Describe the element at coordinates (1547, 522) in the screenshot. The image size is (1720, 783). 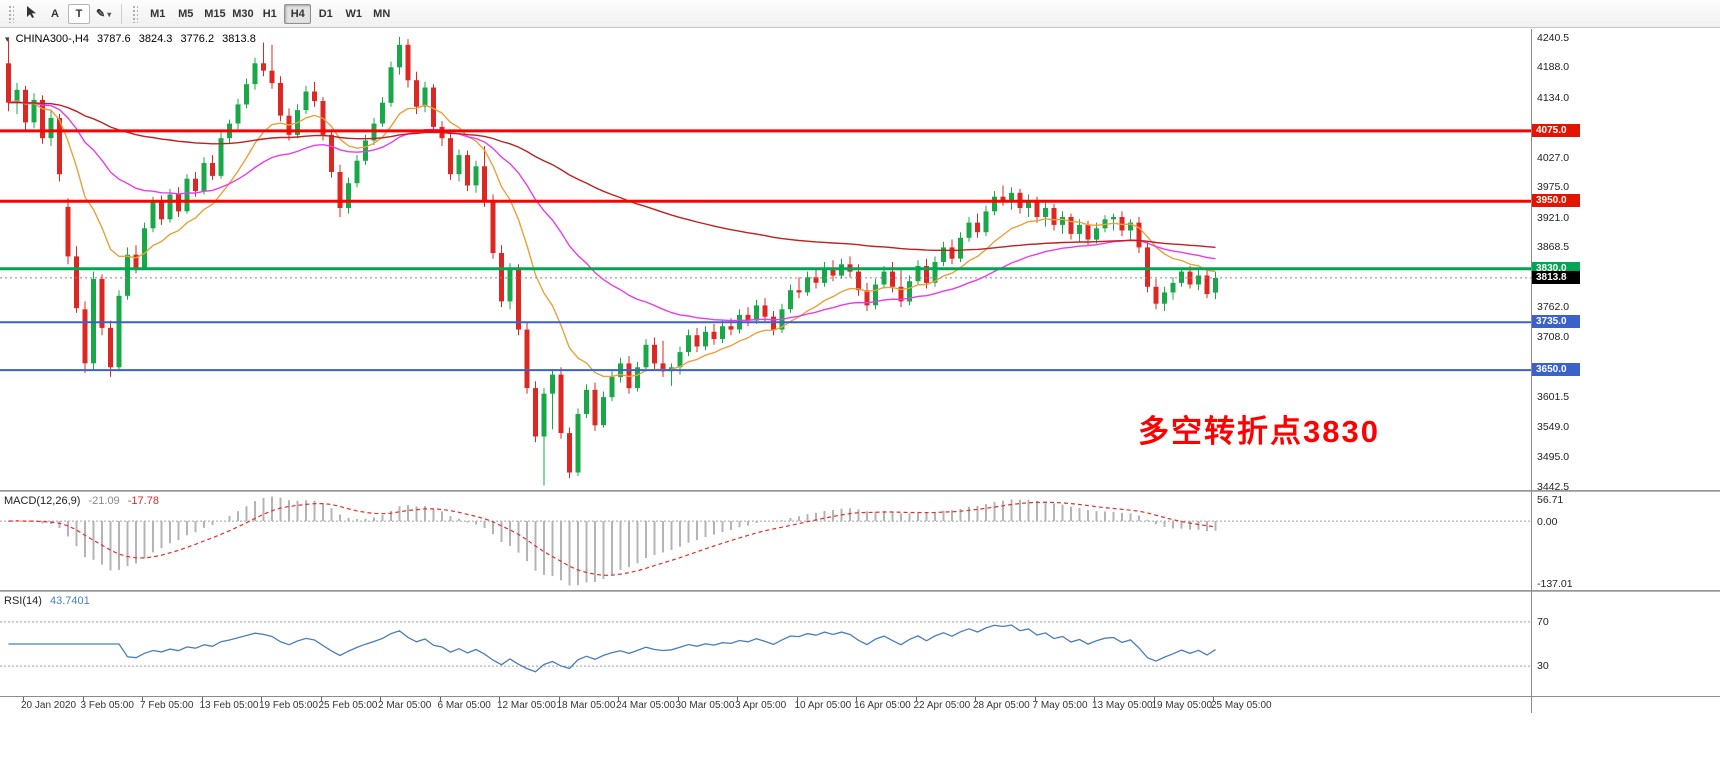
I see `macd-axis-label: 0.00` at that location.